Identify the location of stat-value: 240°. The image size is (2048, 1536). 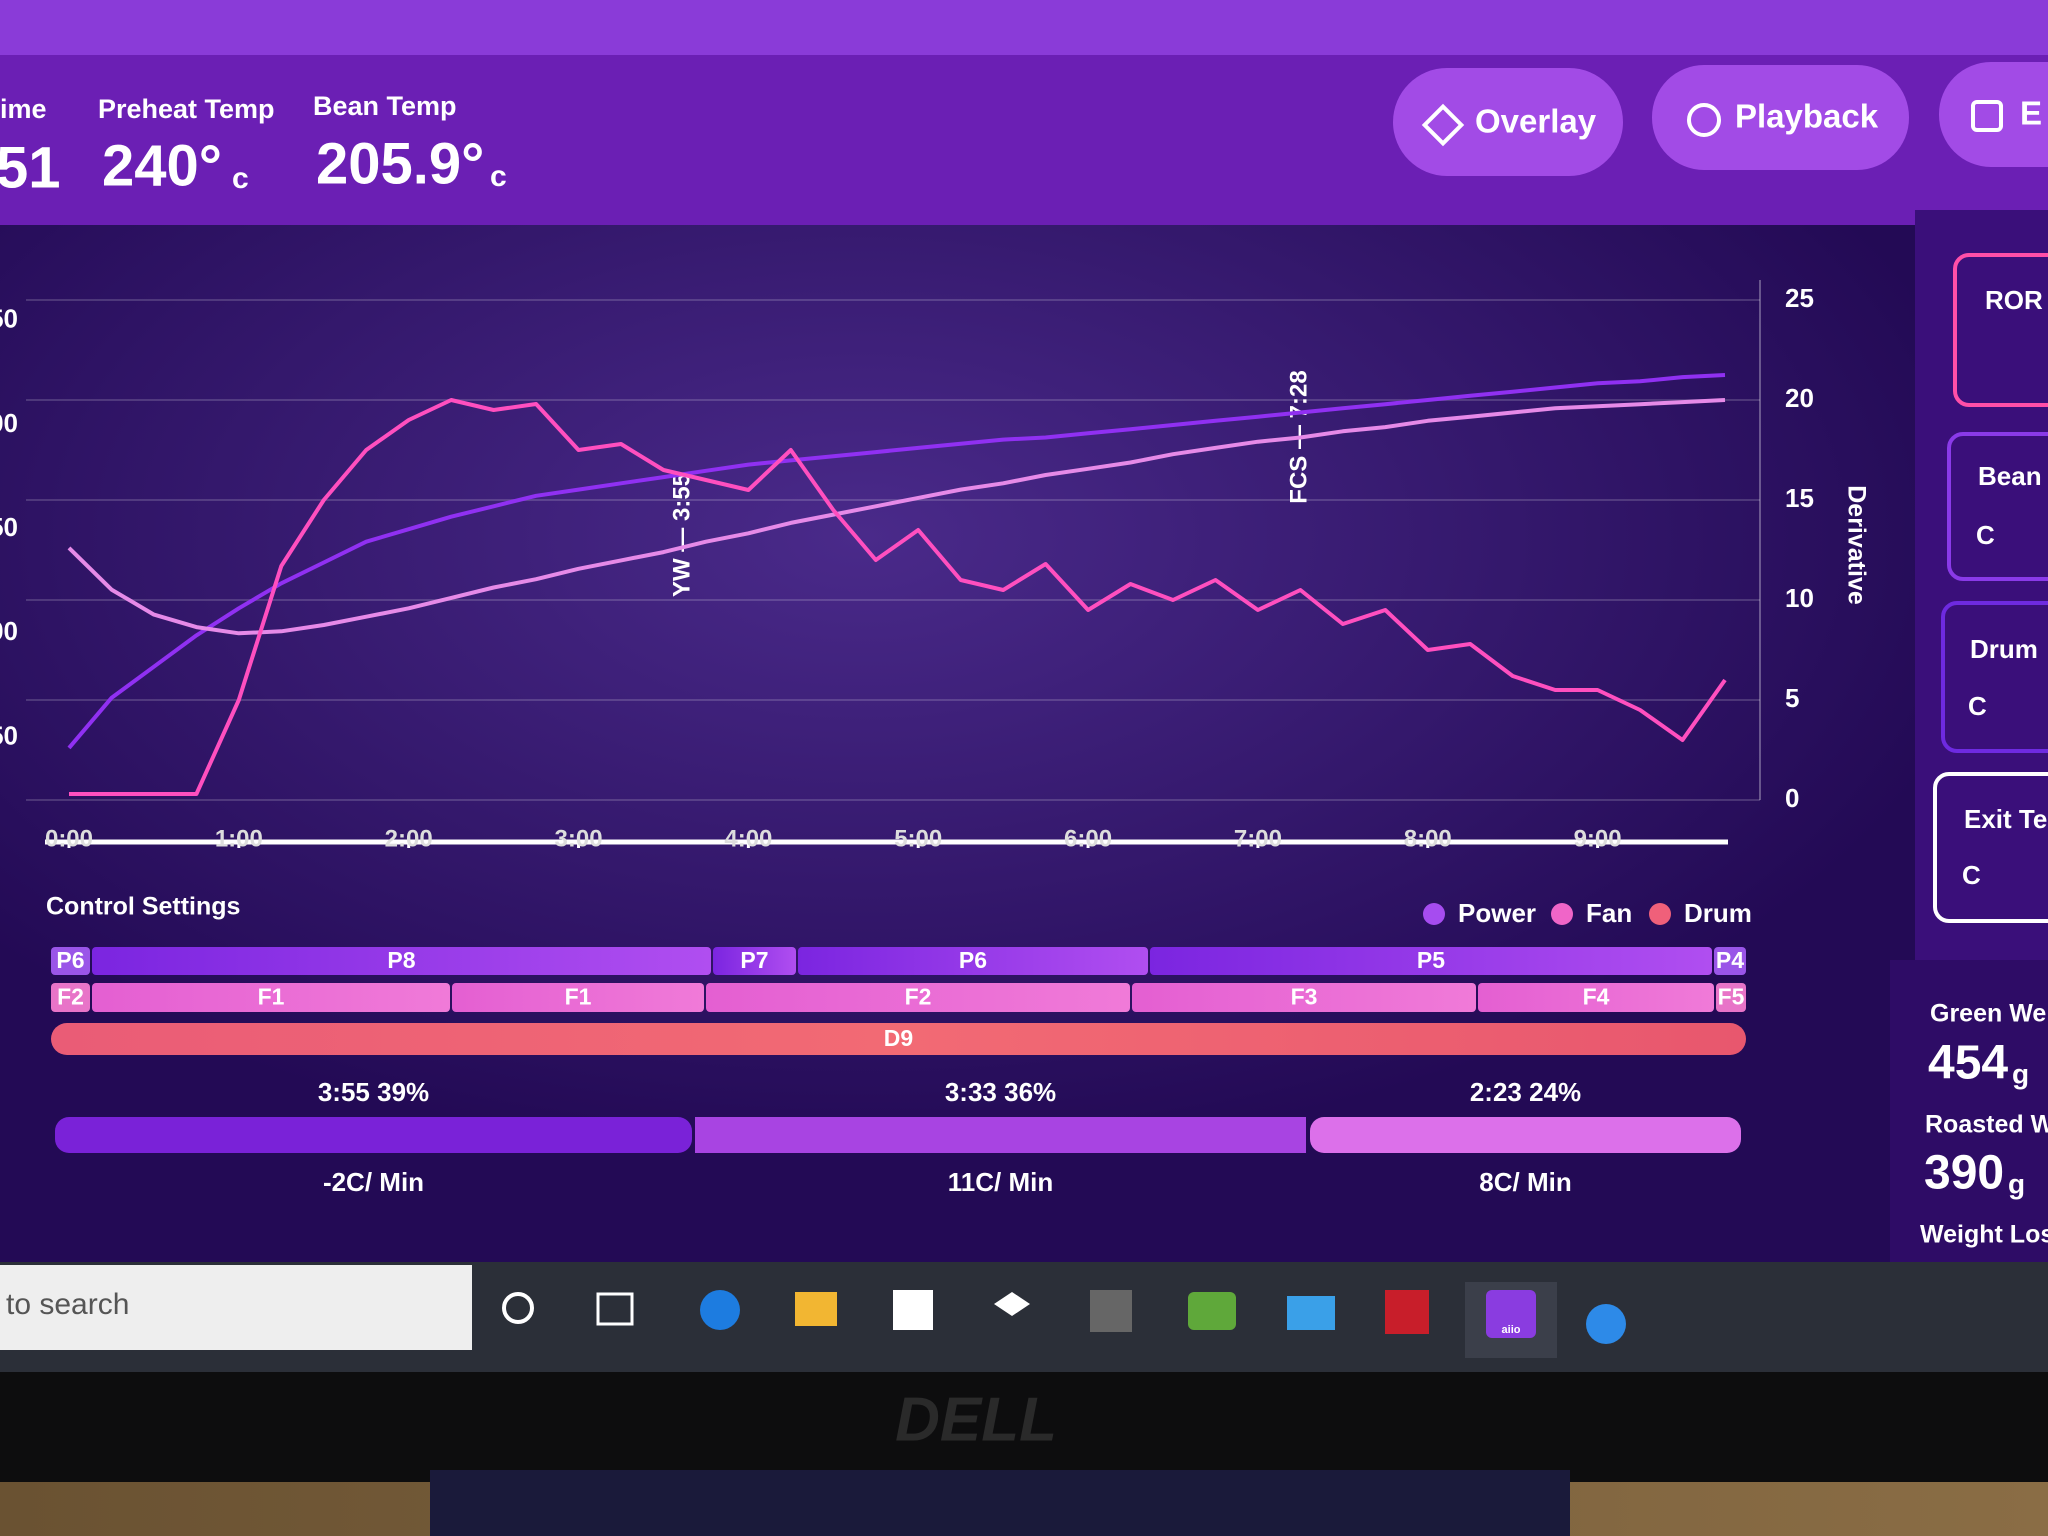
(162, 165).